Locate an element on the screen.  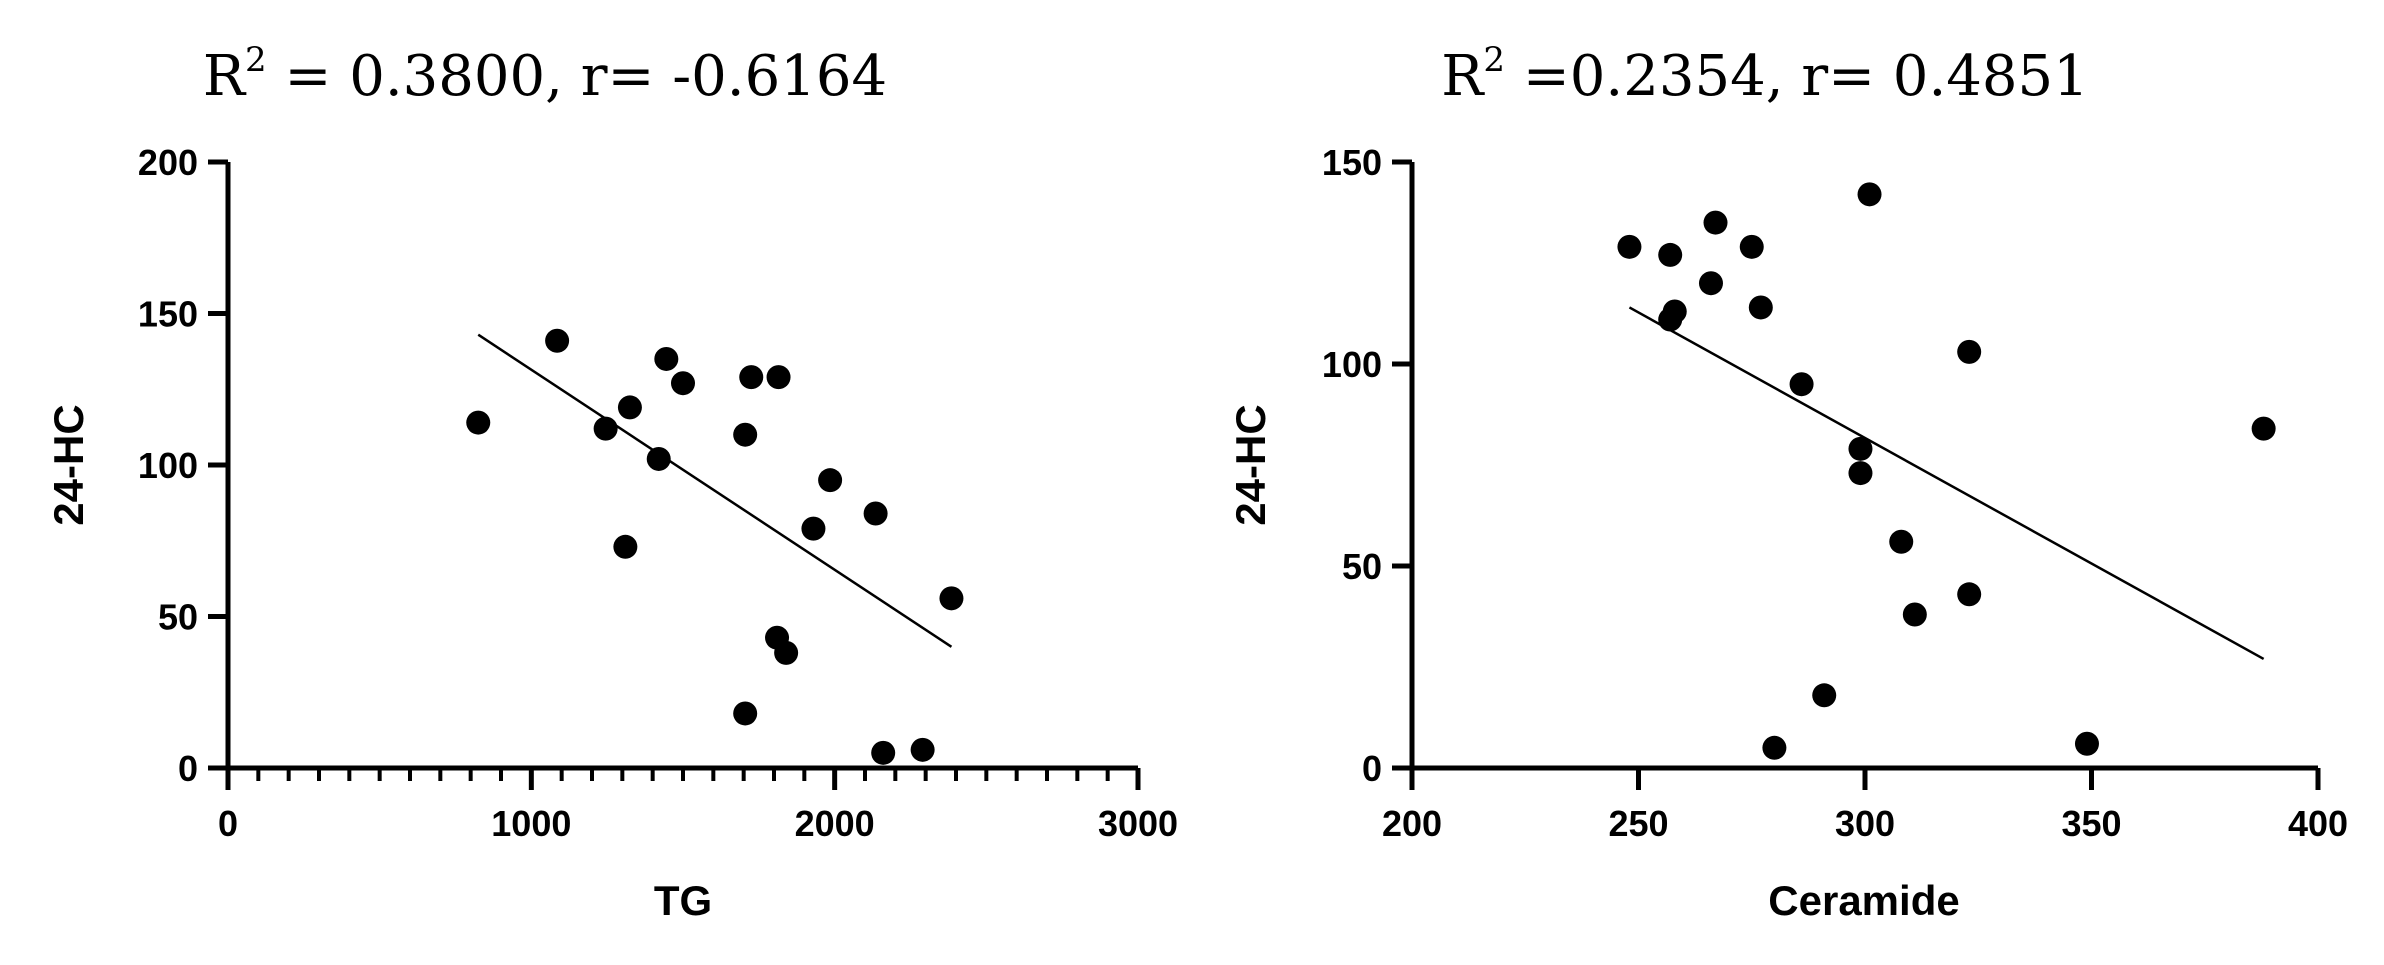
x-tick-label: 350 is located at coordinates (2091, 823).